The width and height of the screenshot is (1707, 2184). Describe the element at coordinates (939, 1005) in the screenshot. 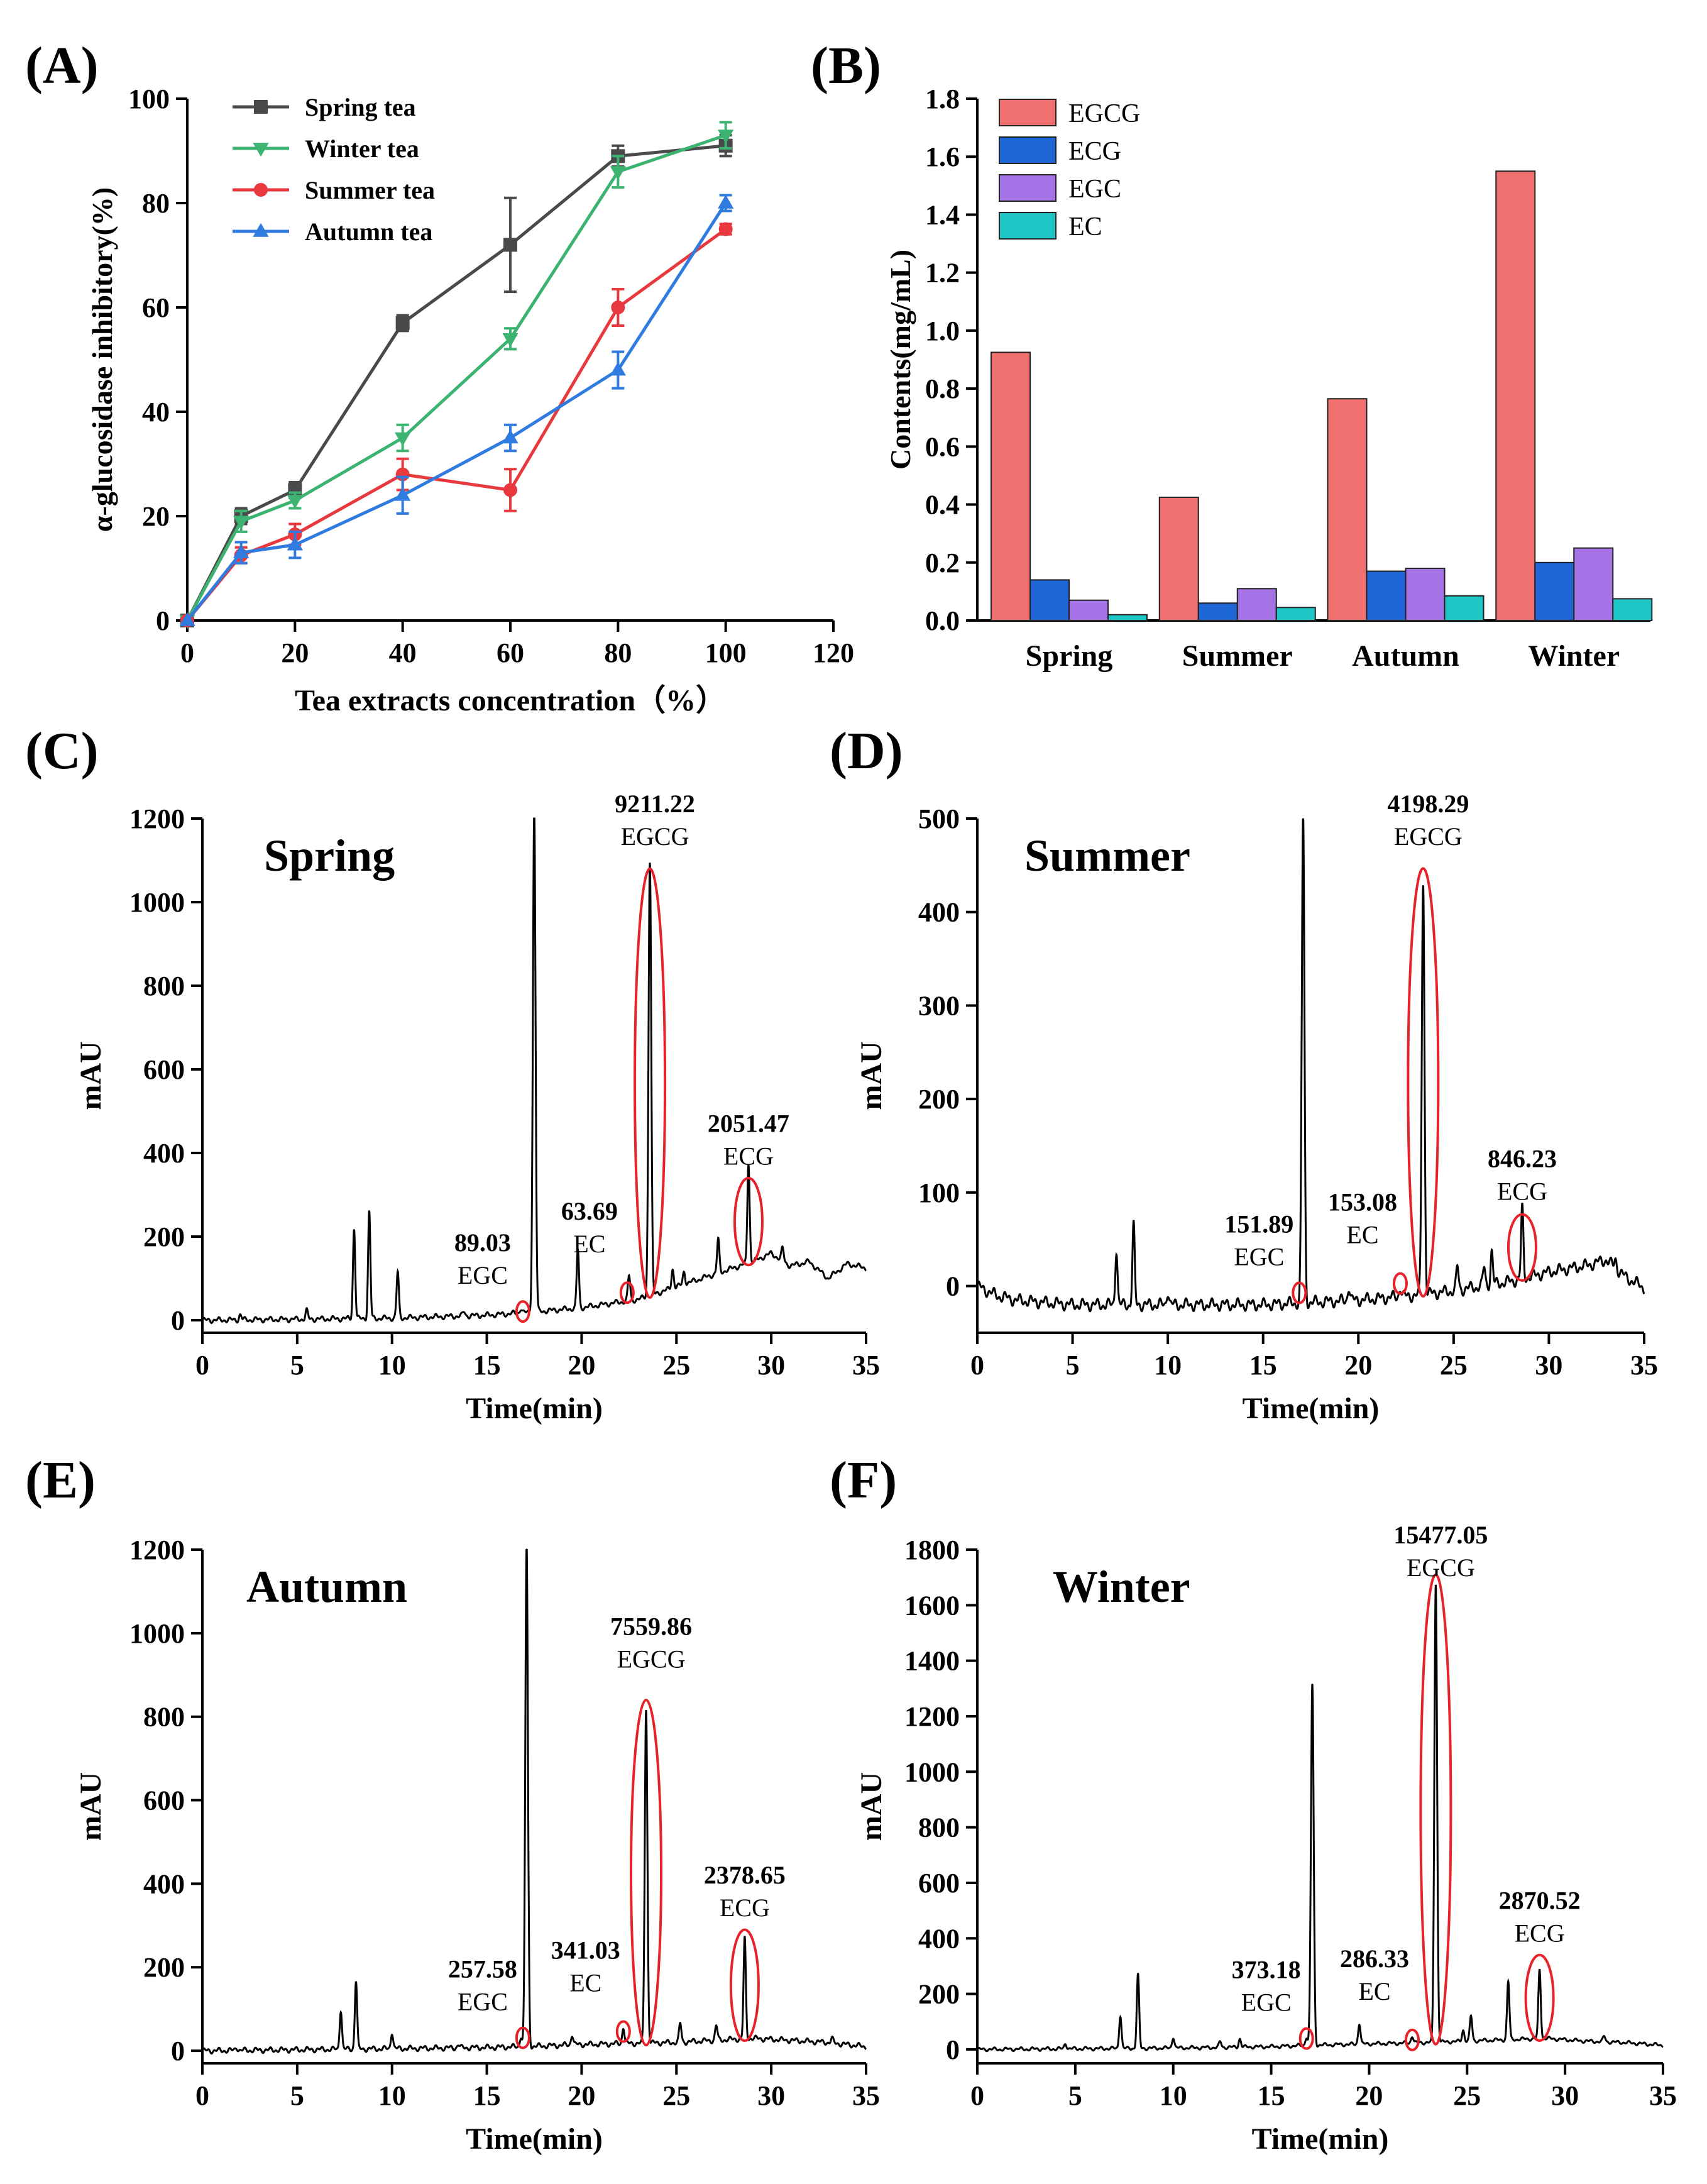

I see `y-tick-label: 300` at that location.